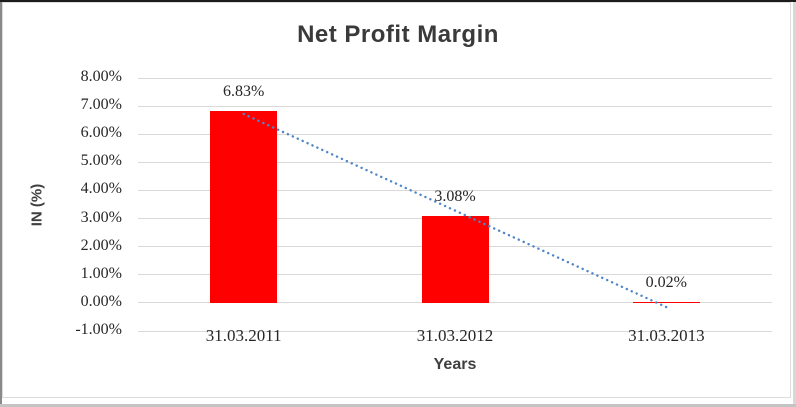  Describe the element at coordinates (101, 161) in the screenshot. I see `y-axis-tick-label: 5.00%` at that location.